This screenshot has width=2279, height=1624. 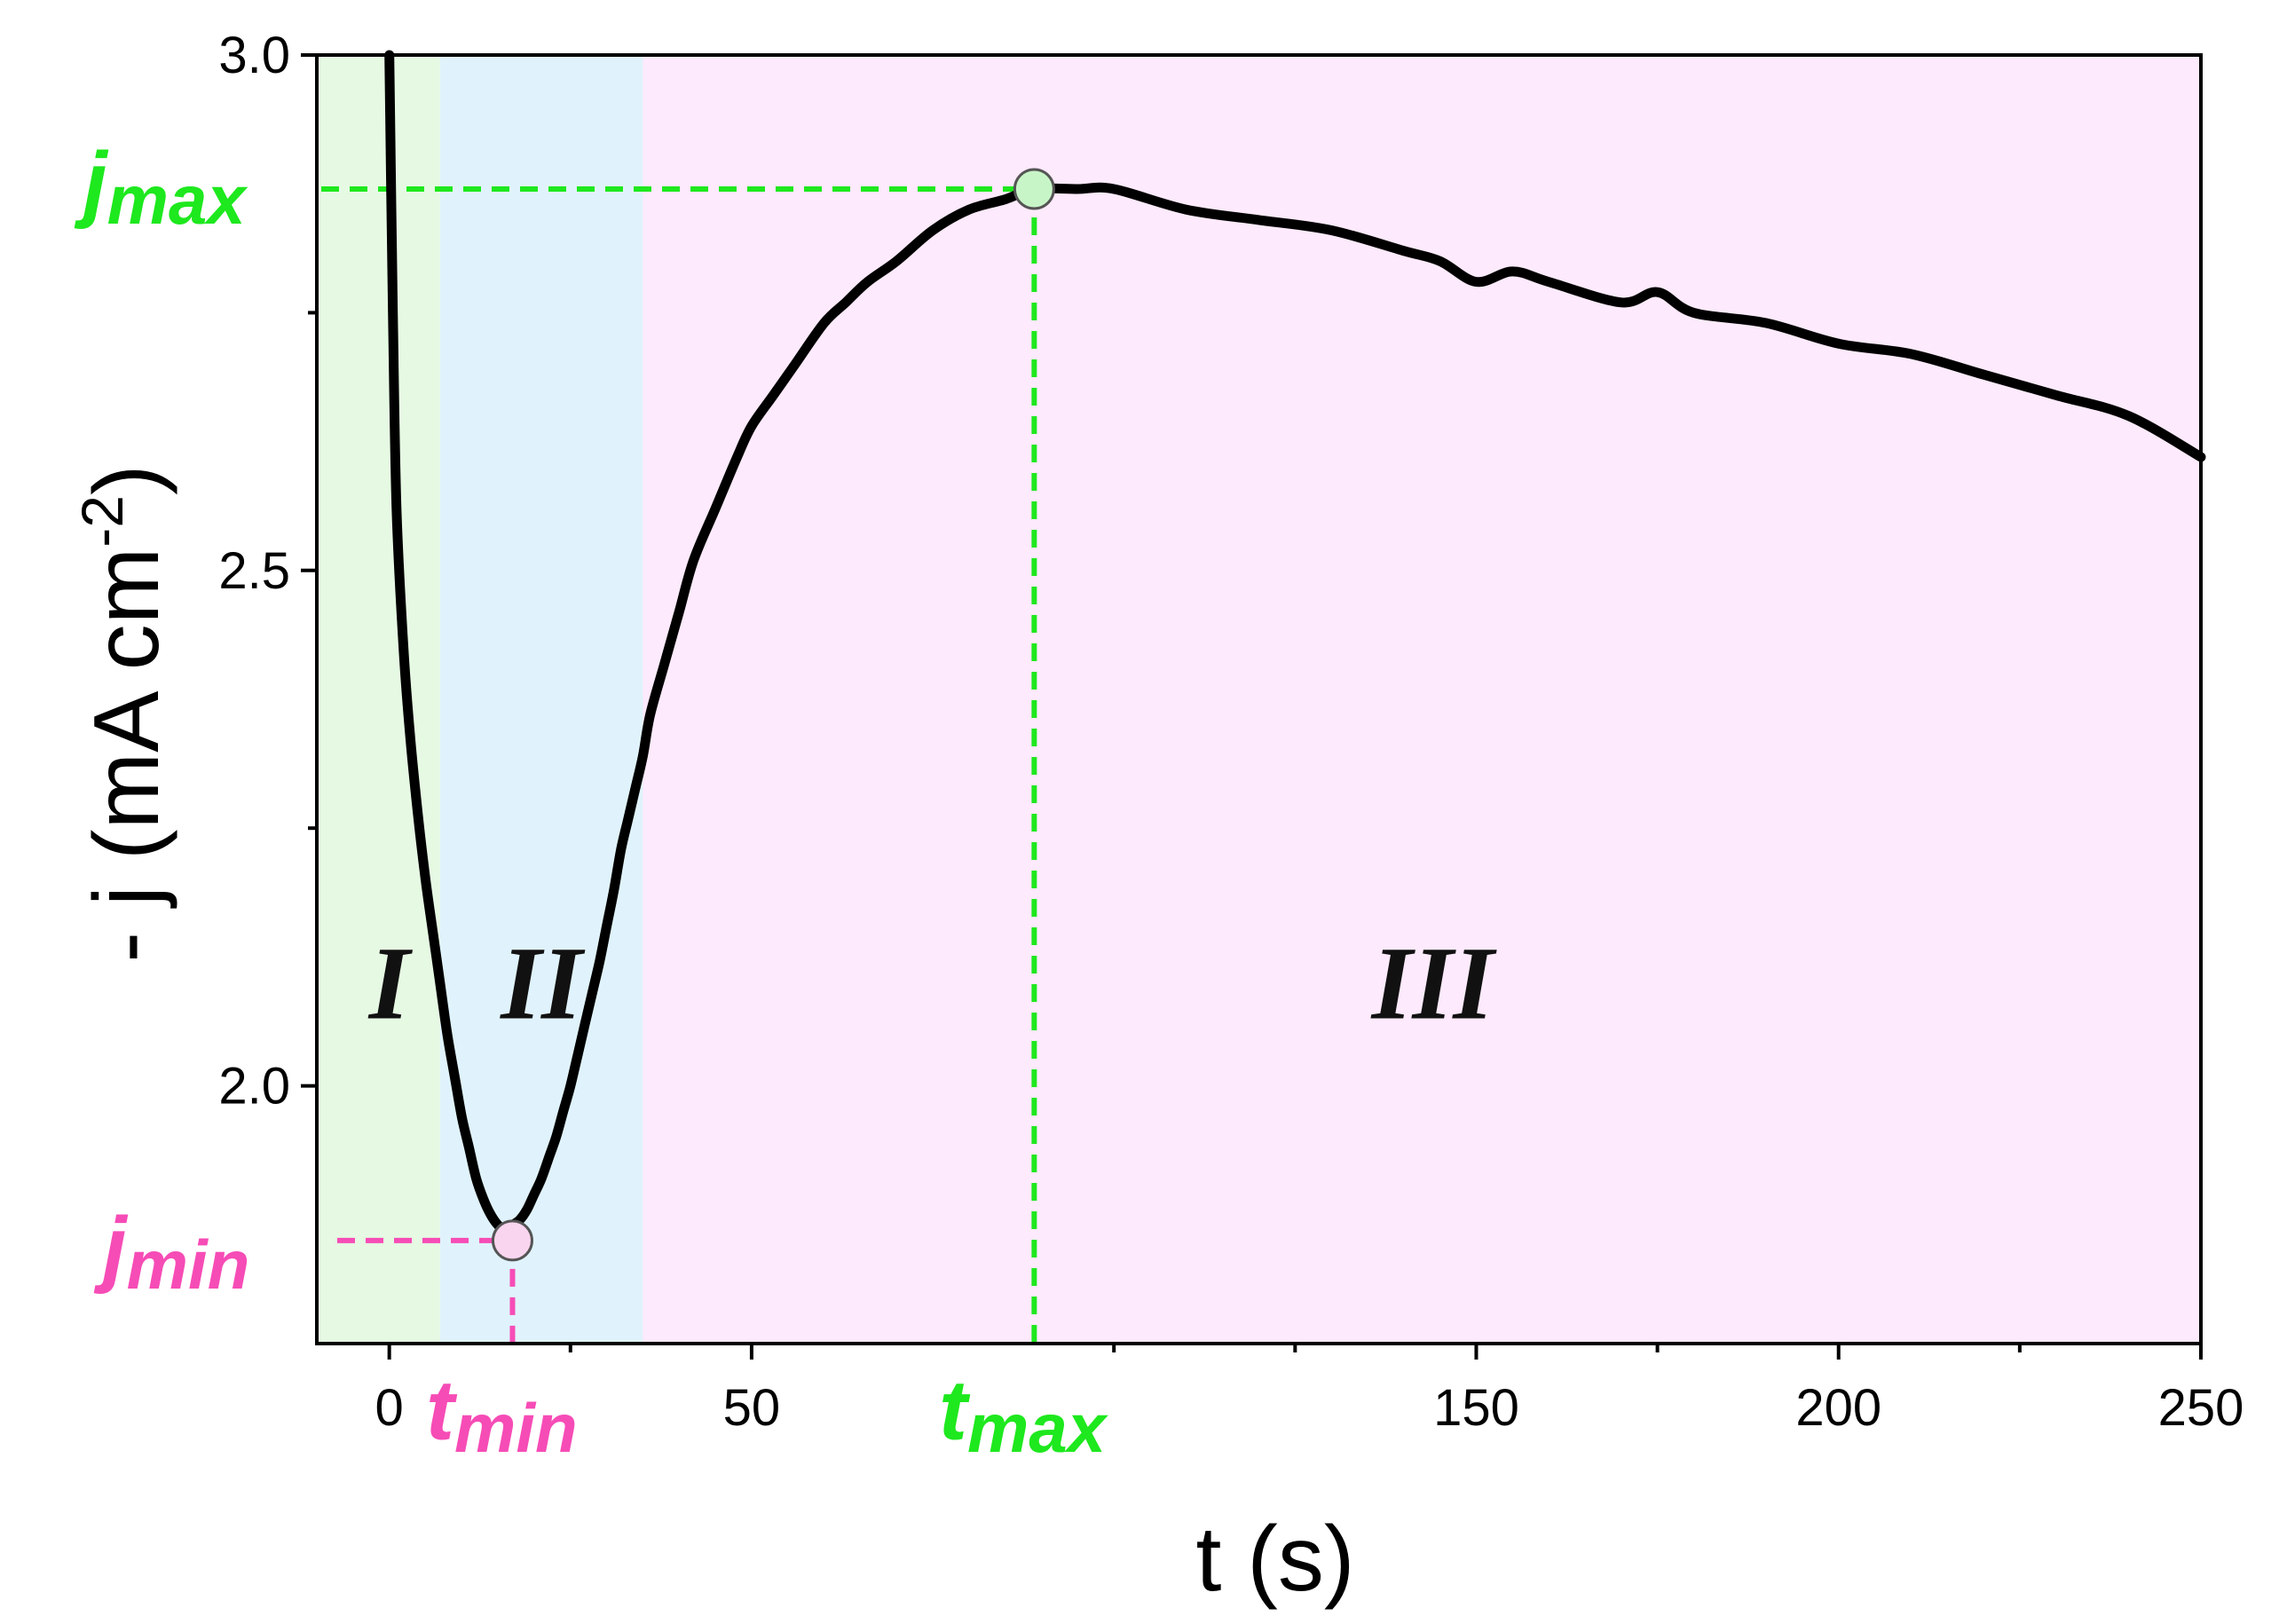 I want to click on region-II, so click(x=541, y=700).